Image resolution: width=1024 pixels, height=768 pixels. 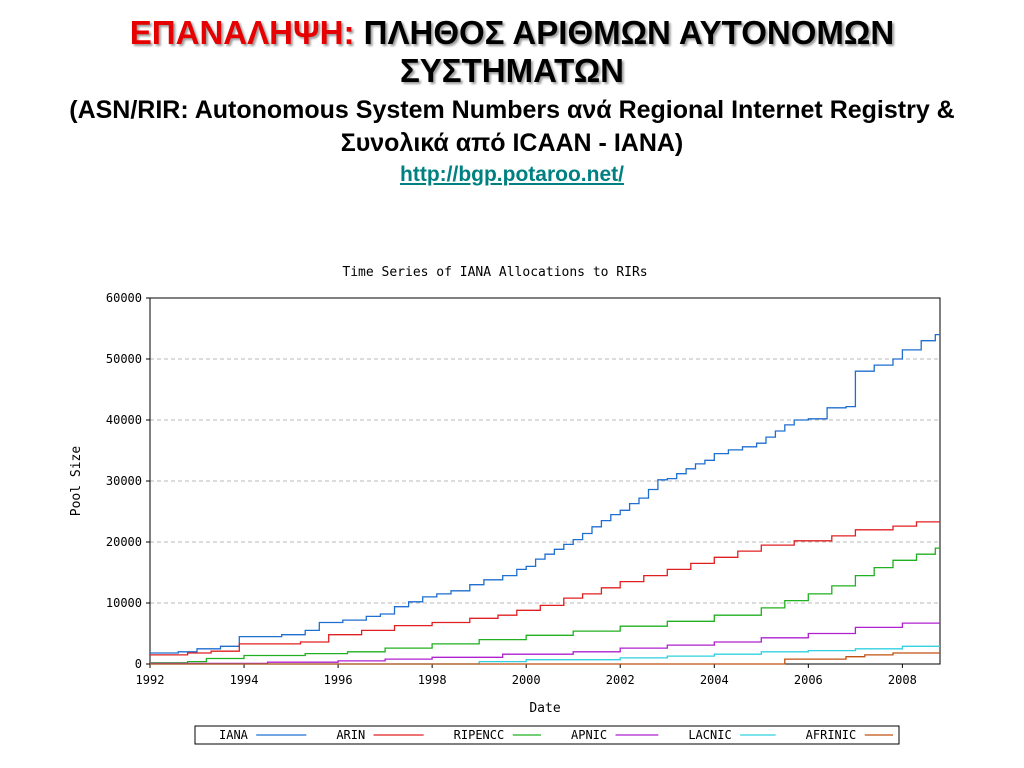 What do you see at coordinates (512, 174) in the screenshot?
I see `source-link: http://bgp.potaroo.net/` at bounding box center [512, 174].